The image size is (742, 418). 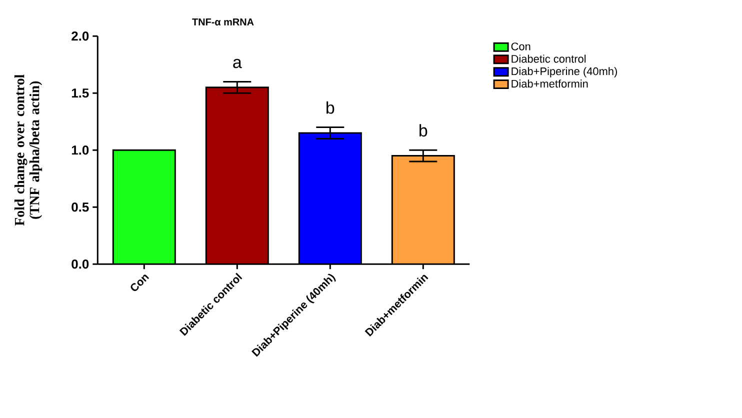 What do you see at coordinates (80, 207) in the screenshot?
I see `y-tick-label: 0.5` at bounding box center [80, 207].